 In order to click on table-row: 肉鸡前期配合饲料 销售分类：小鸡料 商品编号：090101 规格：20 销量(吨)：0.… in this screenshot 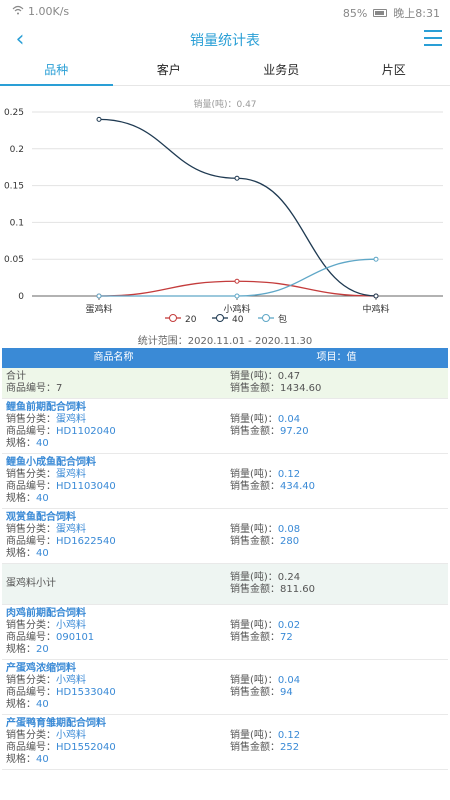, I will do `click(225, 632)`.